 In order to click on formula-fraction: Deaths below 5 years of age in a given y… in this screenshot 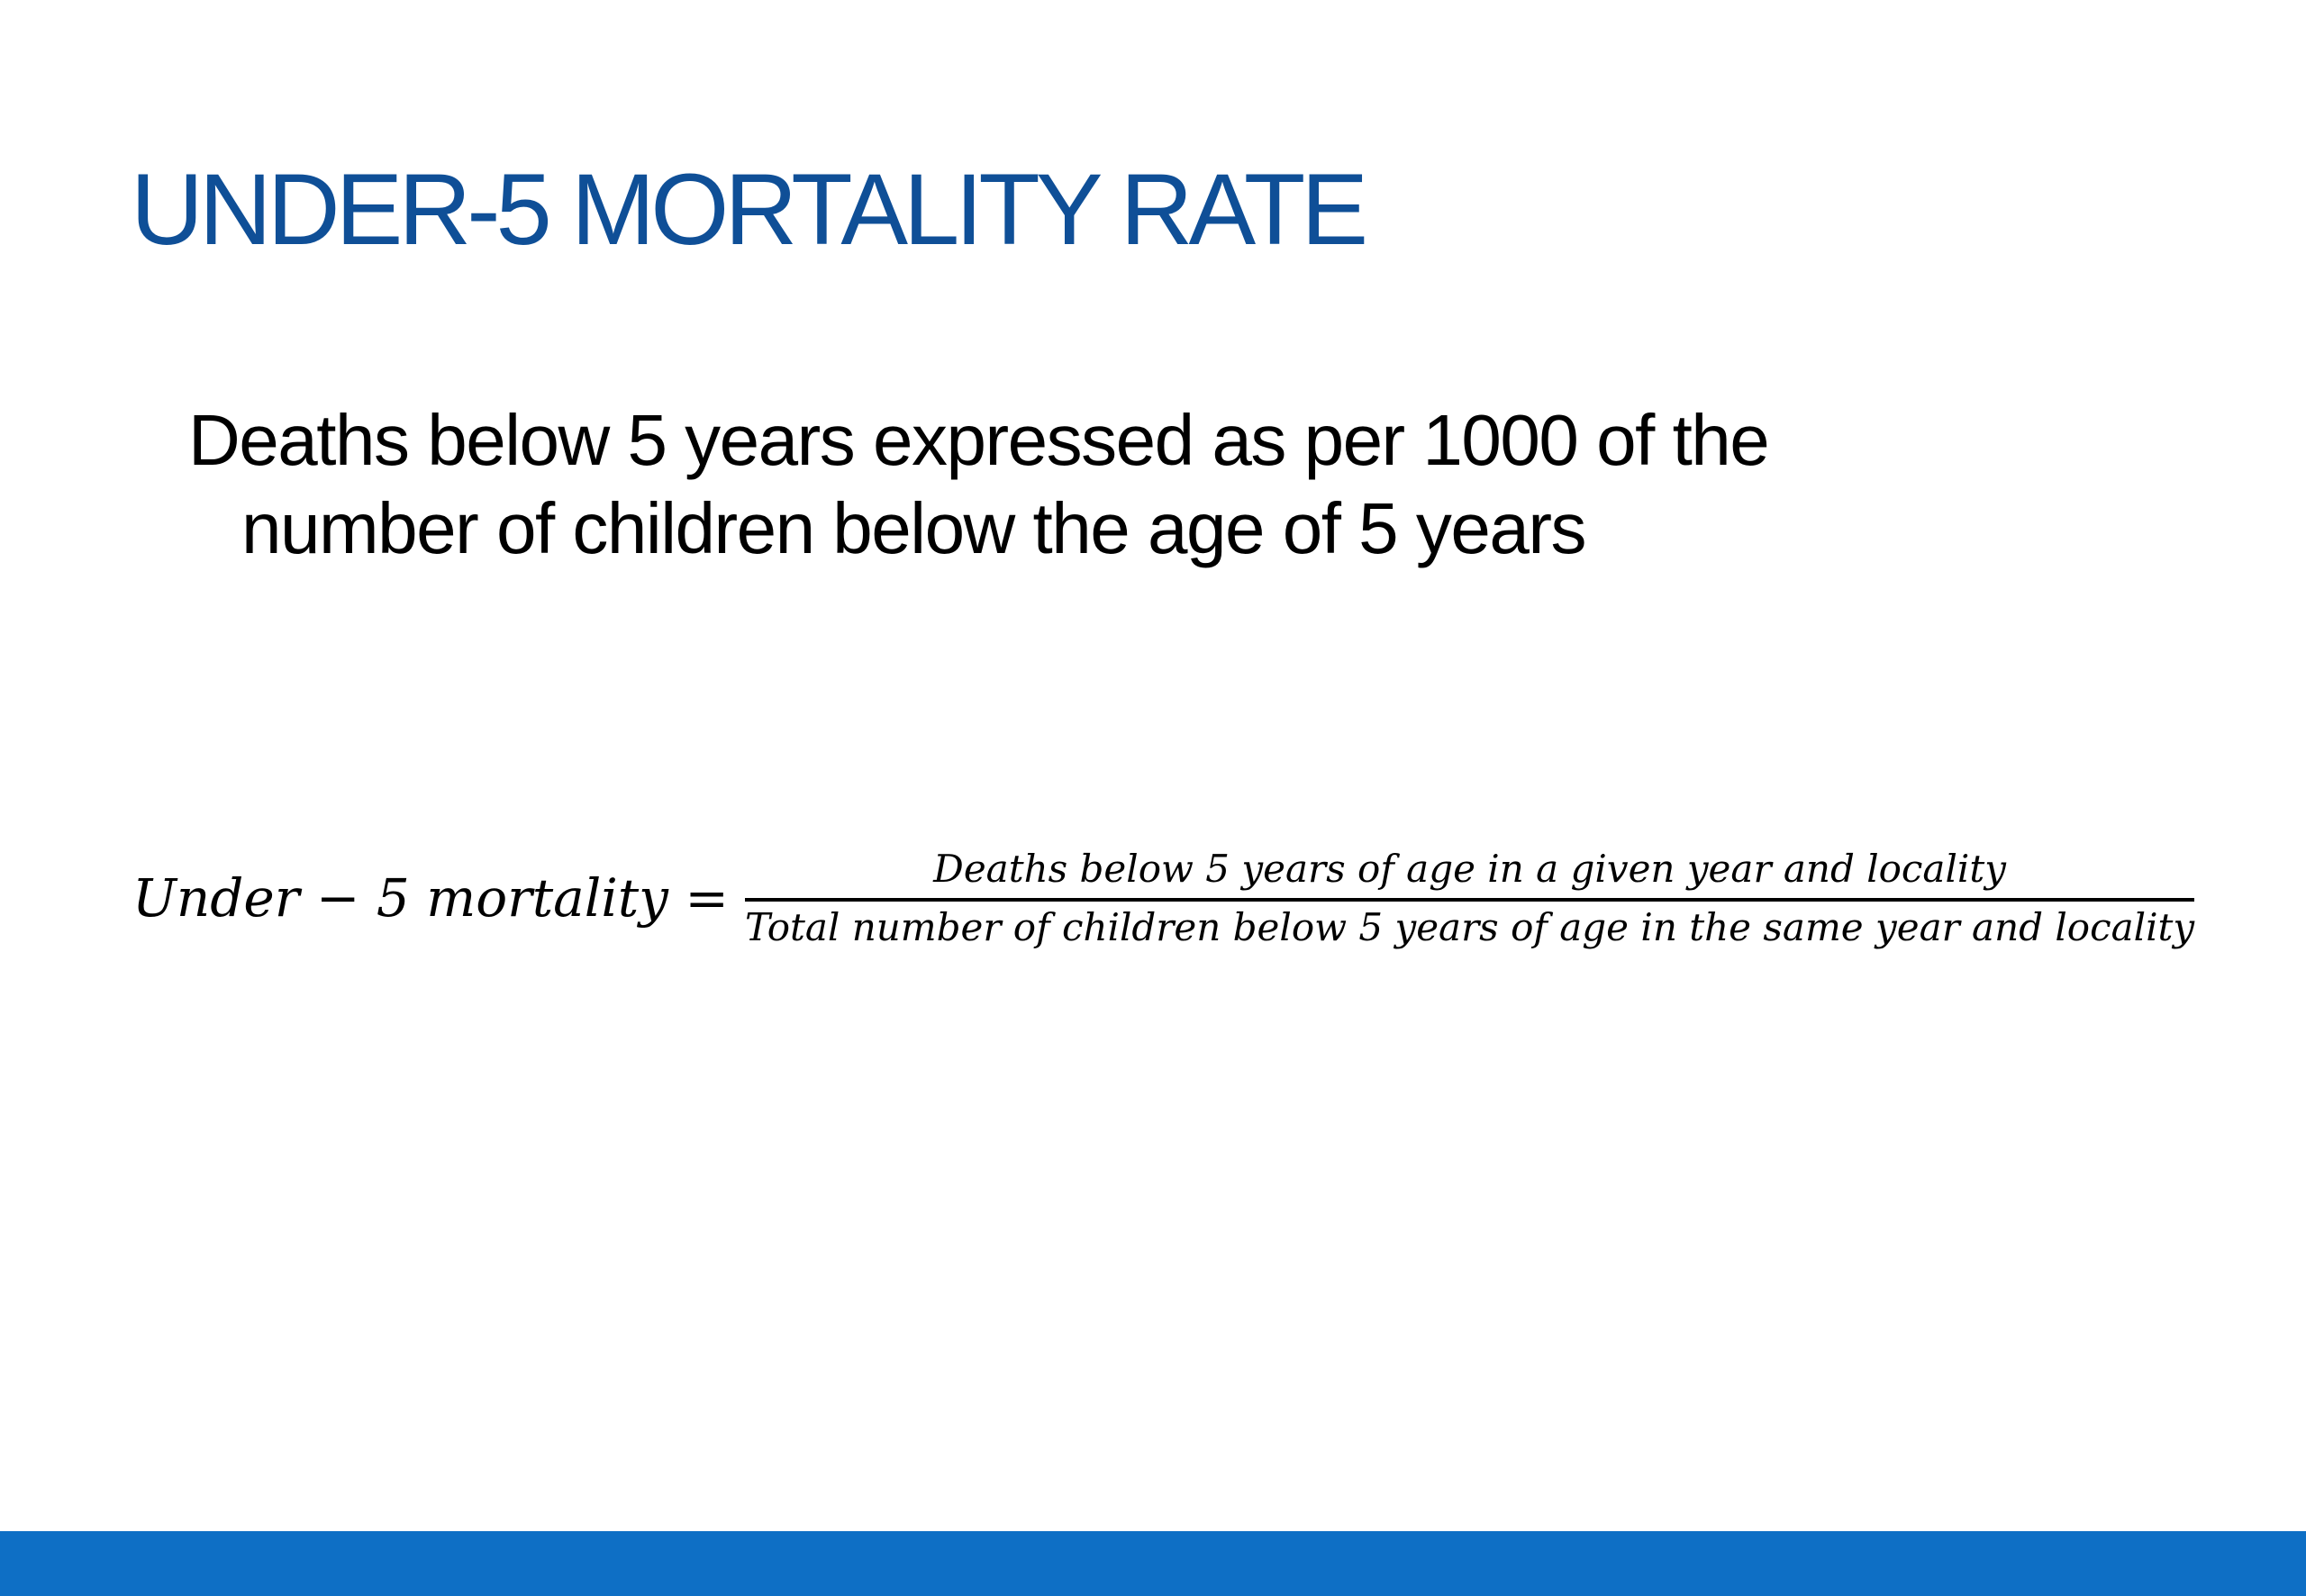, I will do `click(1469, 898)`.